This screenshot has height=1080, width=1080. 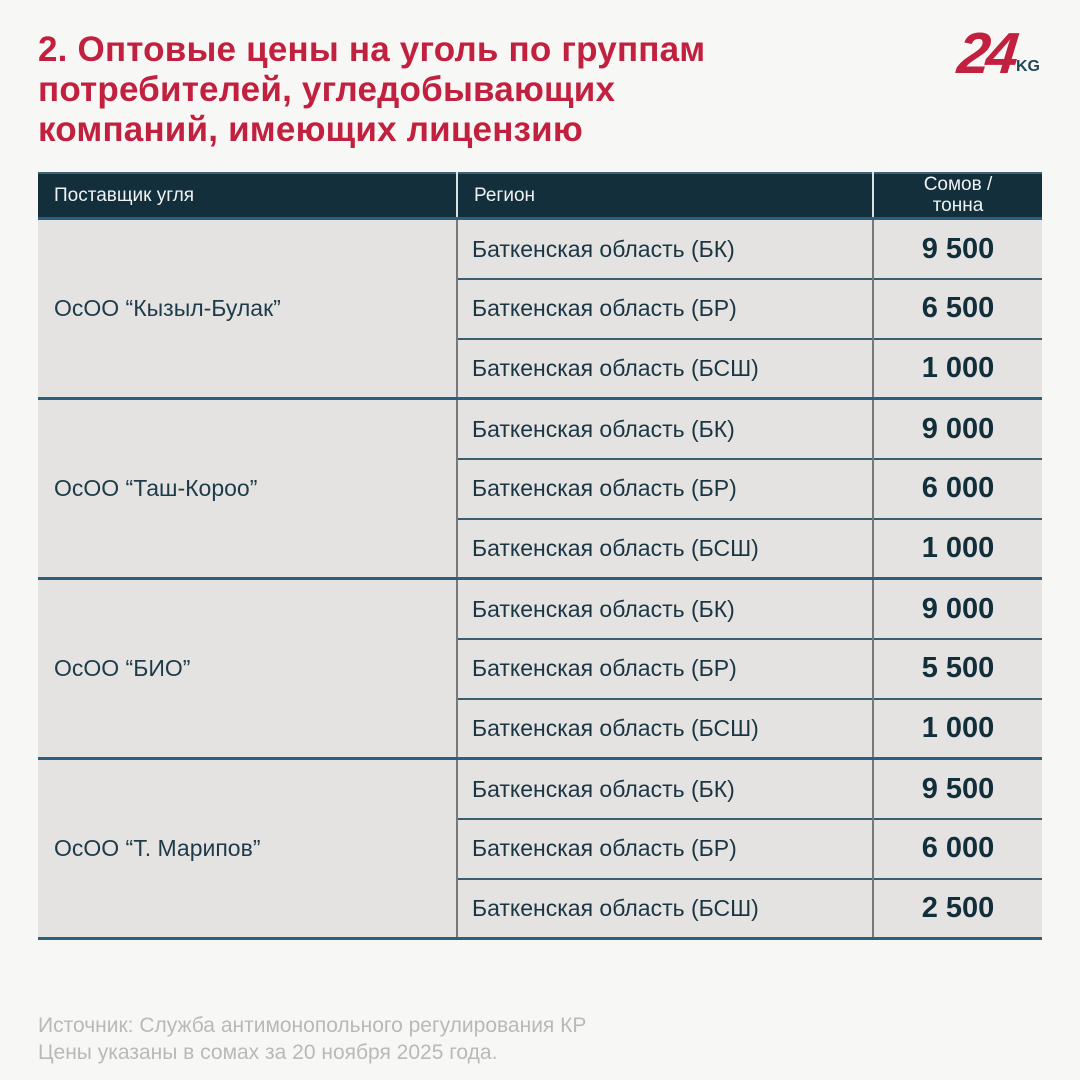 I want to click on logo-24-icon: 24, so click(x=987, y=53).